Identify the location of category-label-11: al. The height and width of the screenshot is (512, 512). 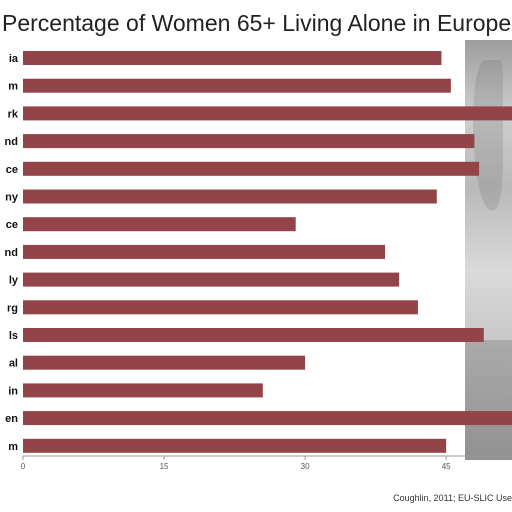
(13, 364).